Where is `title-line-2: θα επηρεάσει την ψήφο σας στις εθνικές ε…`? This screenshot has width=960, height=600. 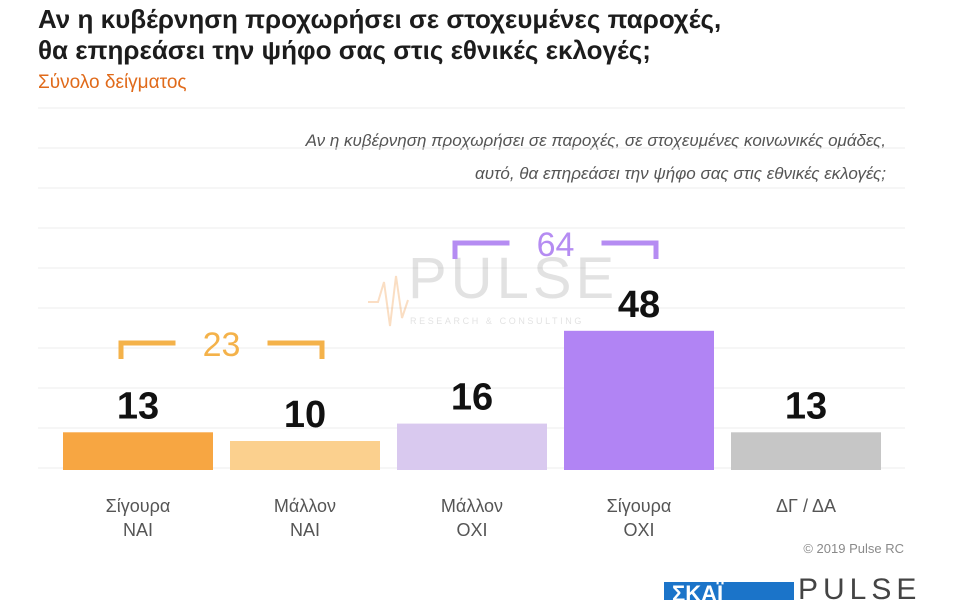
title-line-2: θα επηρεάσει την ψήφο σας στις εθνικές ε… is located at coordinates (344, 50).